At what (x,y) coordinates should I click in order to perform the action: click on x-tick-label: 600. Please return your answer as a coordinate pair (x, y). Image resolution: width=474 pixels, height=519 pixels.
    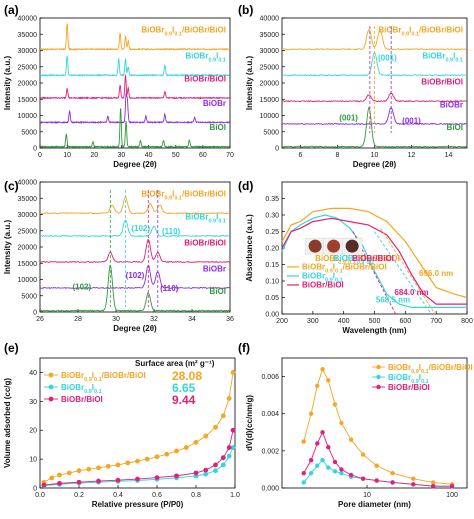
    Looking at the image, I should click on (405, 321).